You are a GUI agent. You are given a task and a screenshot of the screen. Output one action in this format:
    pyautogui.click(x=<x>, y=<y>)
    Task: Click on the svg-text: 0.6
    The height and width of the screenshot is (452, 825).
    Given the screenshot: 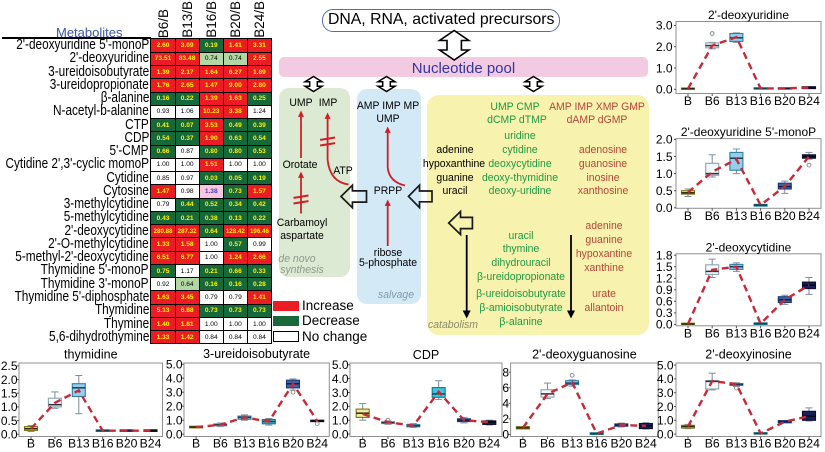 What is the action you would take?
    pyautogui.click(x=664, y=302)
    